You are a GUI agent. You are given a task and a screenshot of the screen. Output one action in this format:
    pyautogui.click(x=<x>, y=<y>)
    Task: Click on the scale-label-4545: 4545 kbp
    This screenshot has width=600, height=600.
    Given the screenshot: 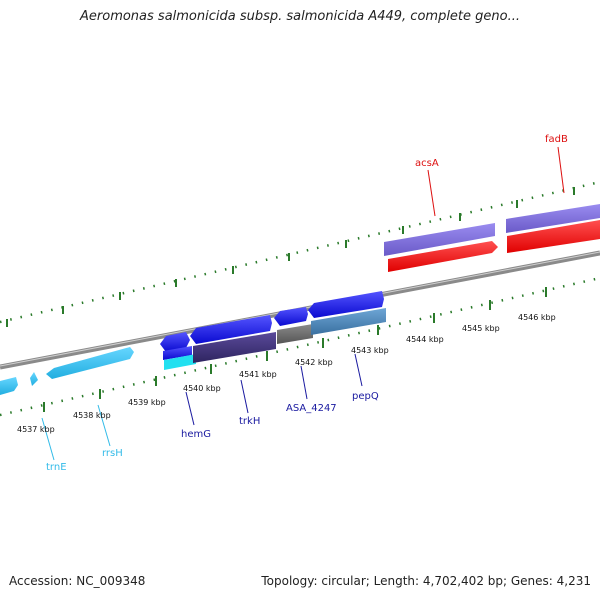 What is the action you would take?
    pyautogui.click(x=481, y=328)
    